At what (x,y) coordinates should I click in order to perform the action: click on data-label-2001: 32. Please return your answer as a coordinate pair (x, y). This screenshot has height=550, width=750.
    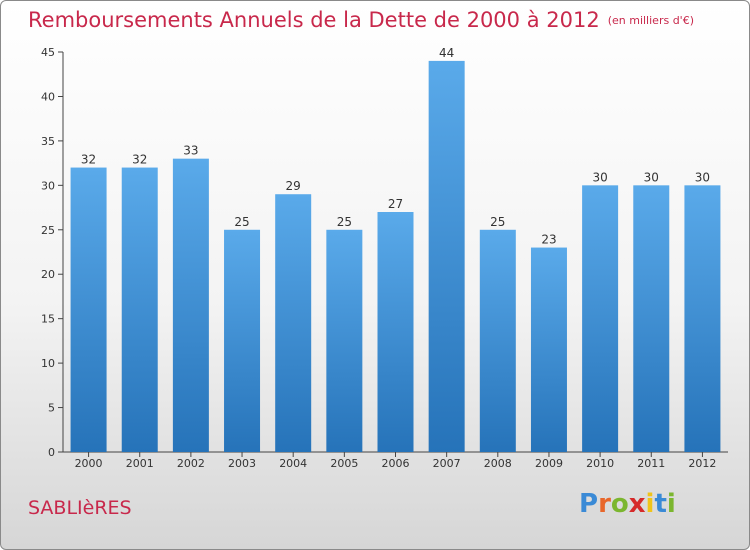
    Looking at the image, I should click on (139, 160).